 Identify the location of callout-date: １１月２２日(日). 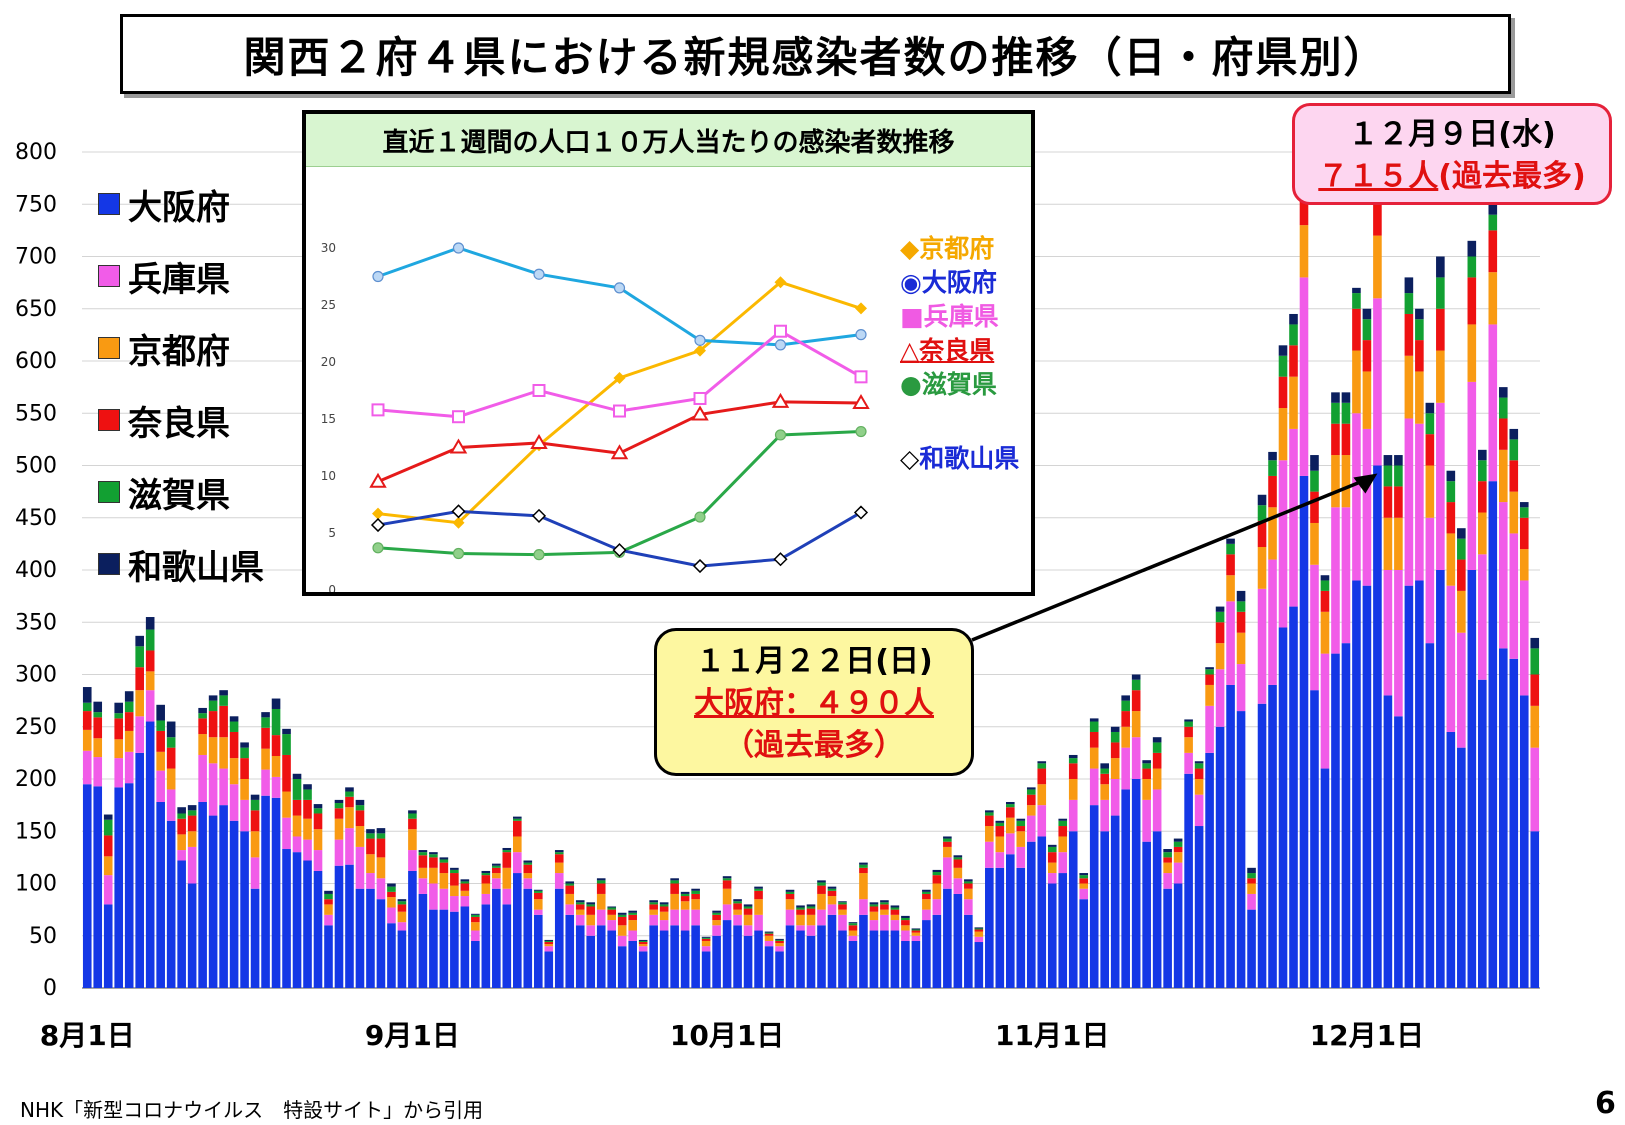
(814, 661).